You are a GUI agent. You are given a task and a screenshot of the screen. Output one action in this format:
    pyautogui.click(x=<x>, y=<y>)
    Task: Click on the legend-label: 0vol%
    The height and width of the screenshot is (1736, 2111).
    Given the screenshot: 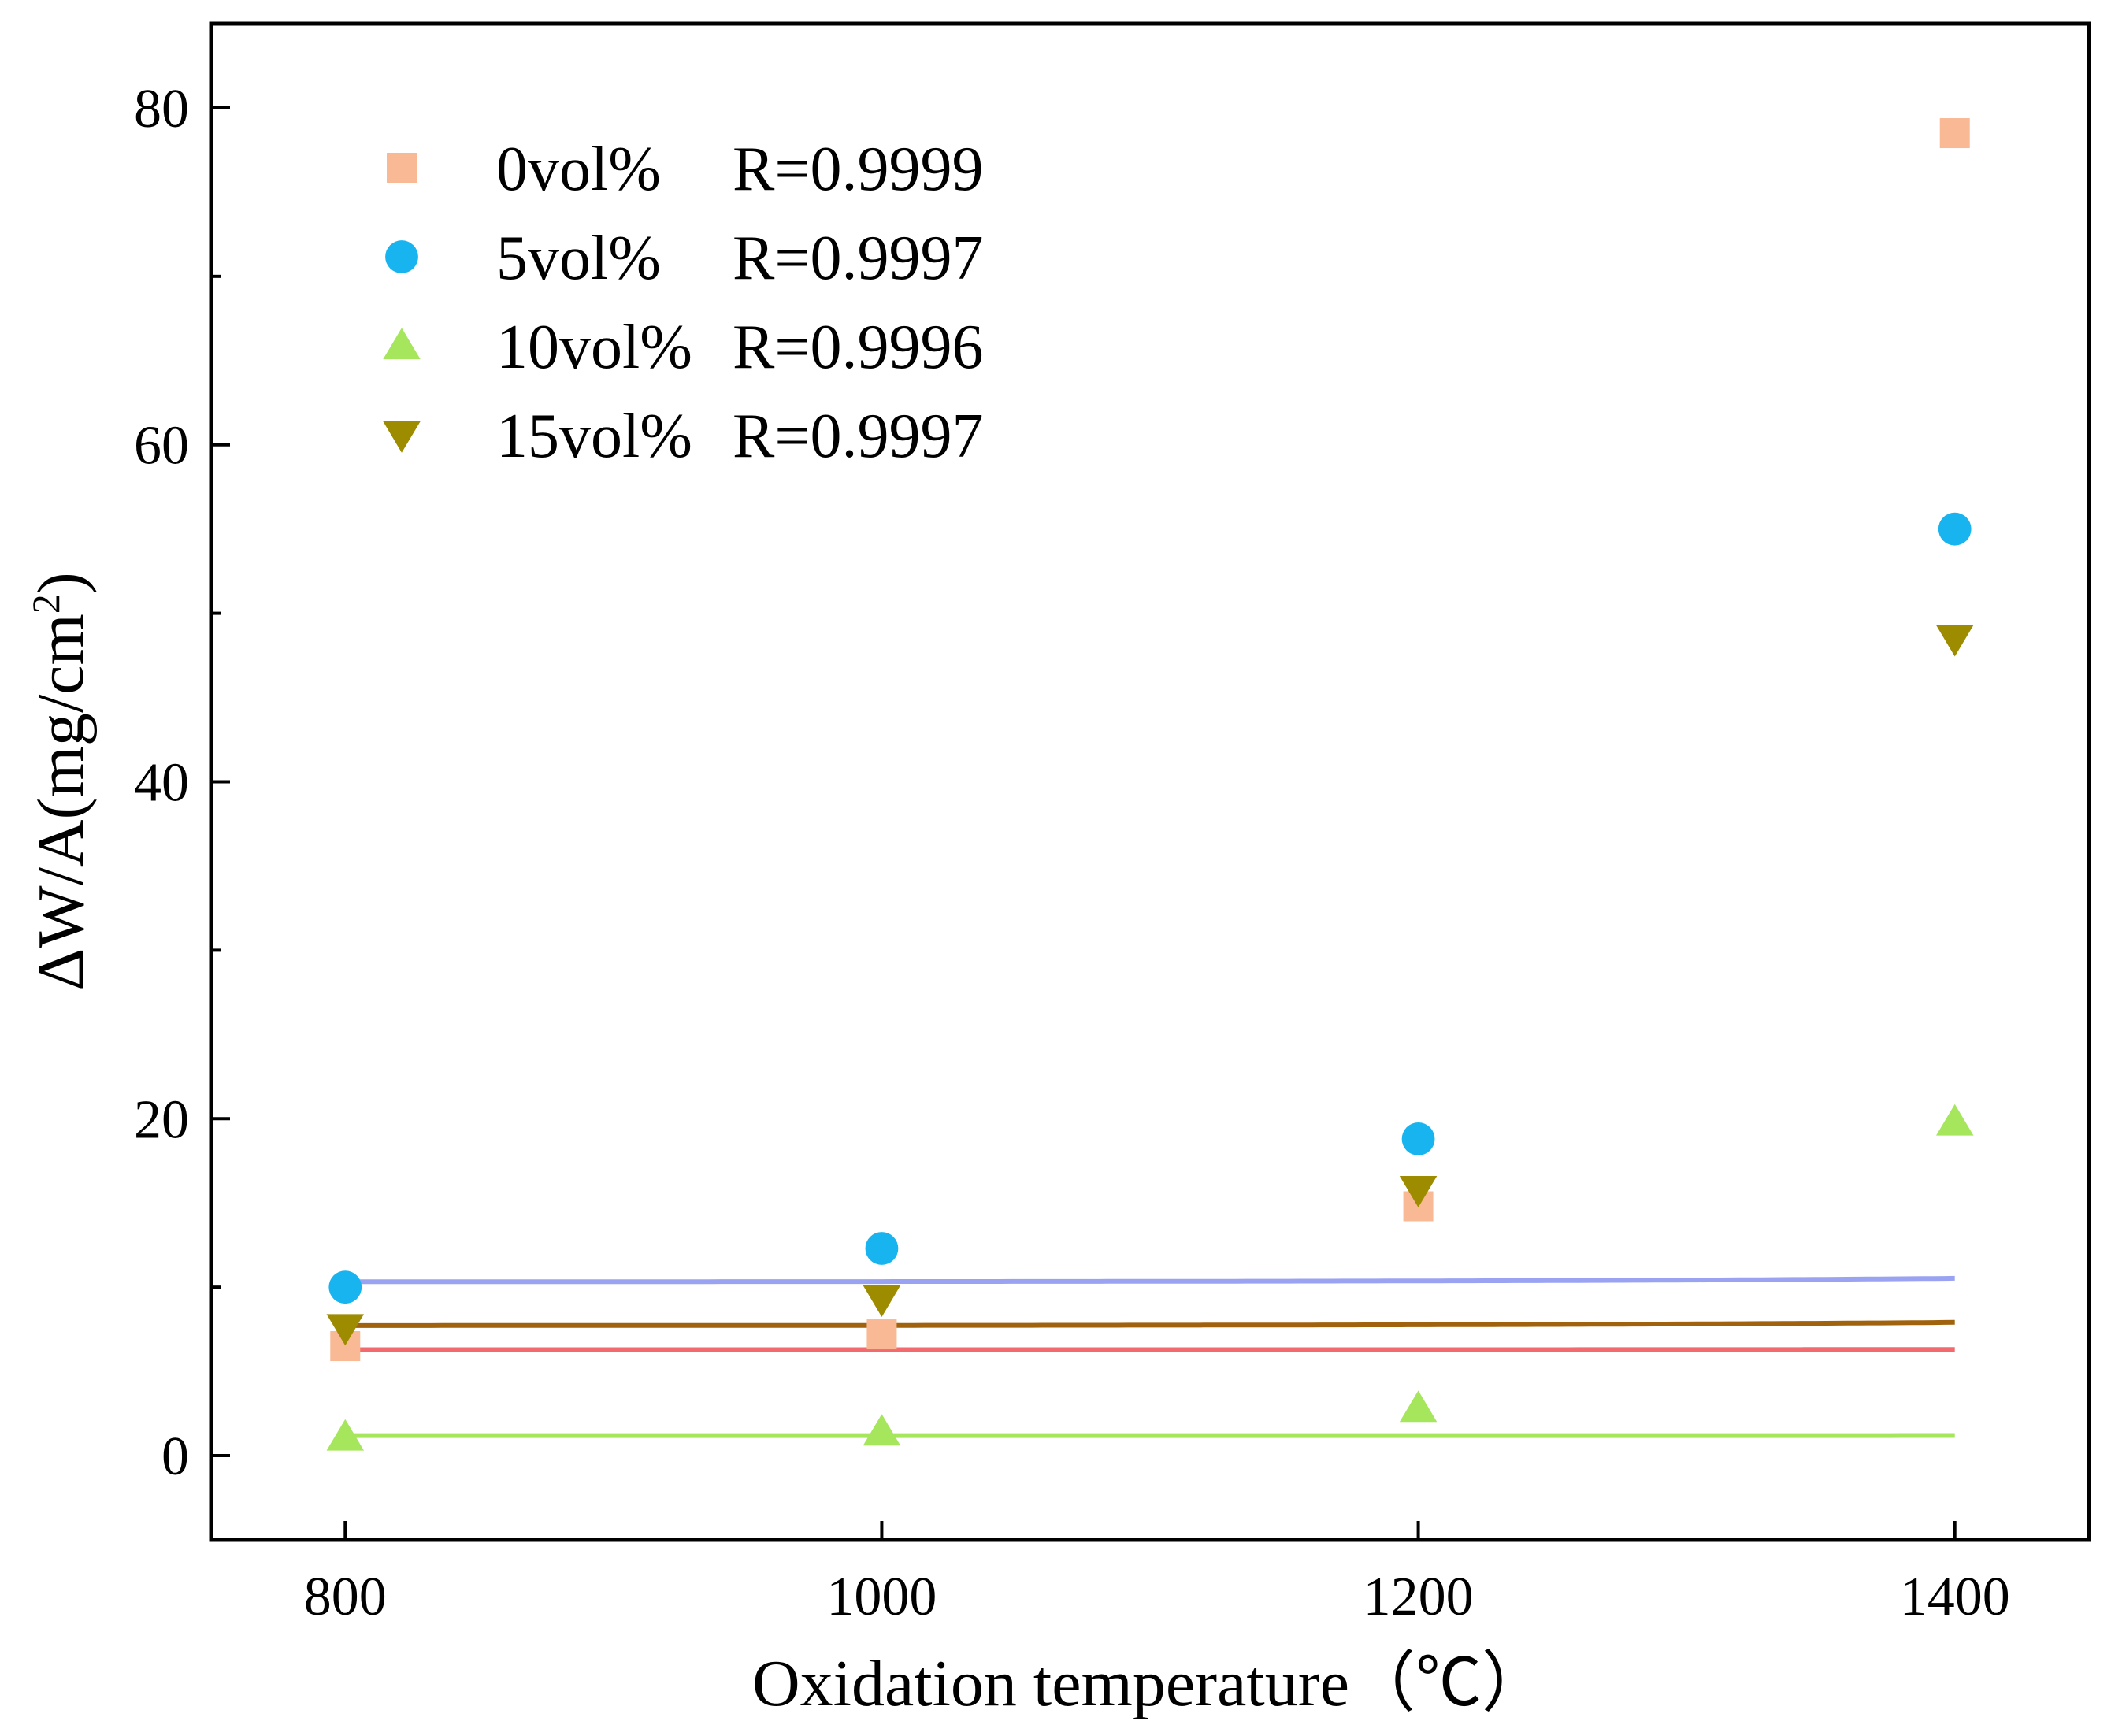 What is the action you would take?
    pyautogui.click(x=578, y=170)
    